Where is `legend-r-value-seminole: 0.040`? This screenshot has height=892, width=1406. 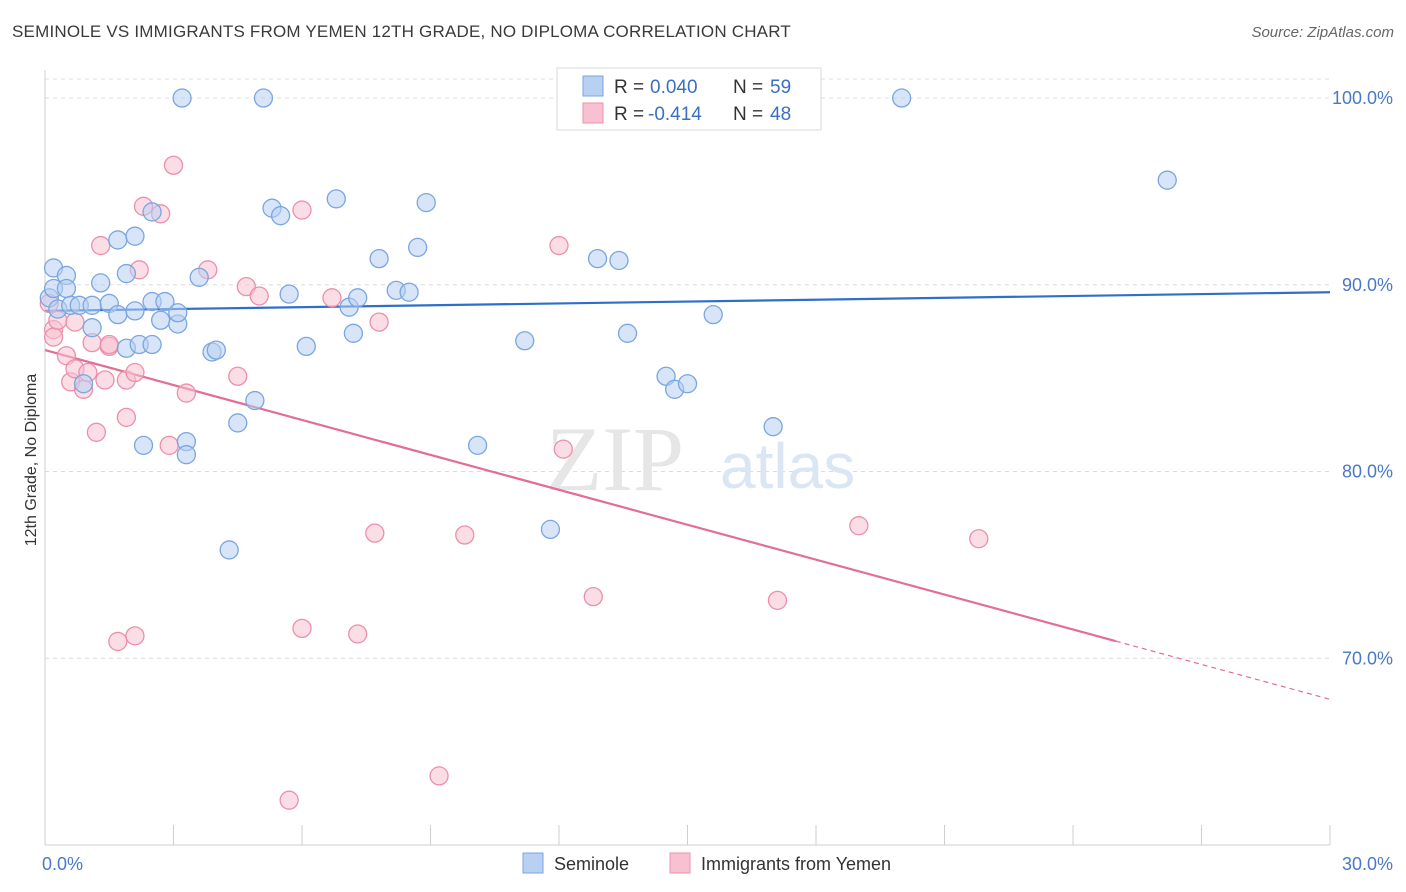
legend-r-value-seminole: 0.040 is located at coordinates (674, 87).